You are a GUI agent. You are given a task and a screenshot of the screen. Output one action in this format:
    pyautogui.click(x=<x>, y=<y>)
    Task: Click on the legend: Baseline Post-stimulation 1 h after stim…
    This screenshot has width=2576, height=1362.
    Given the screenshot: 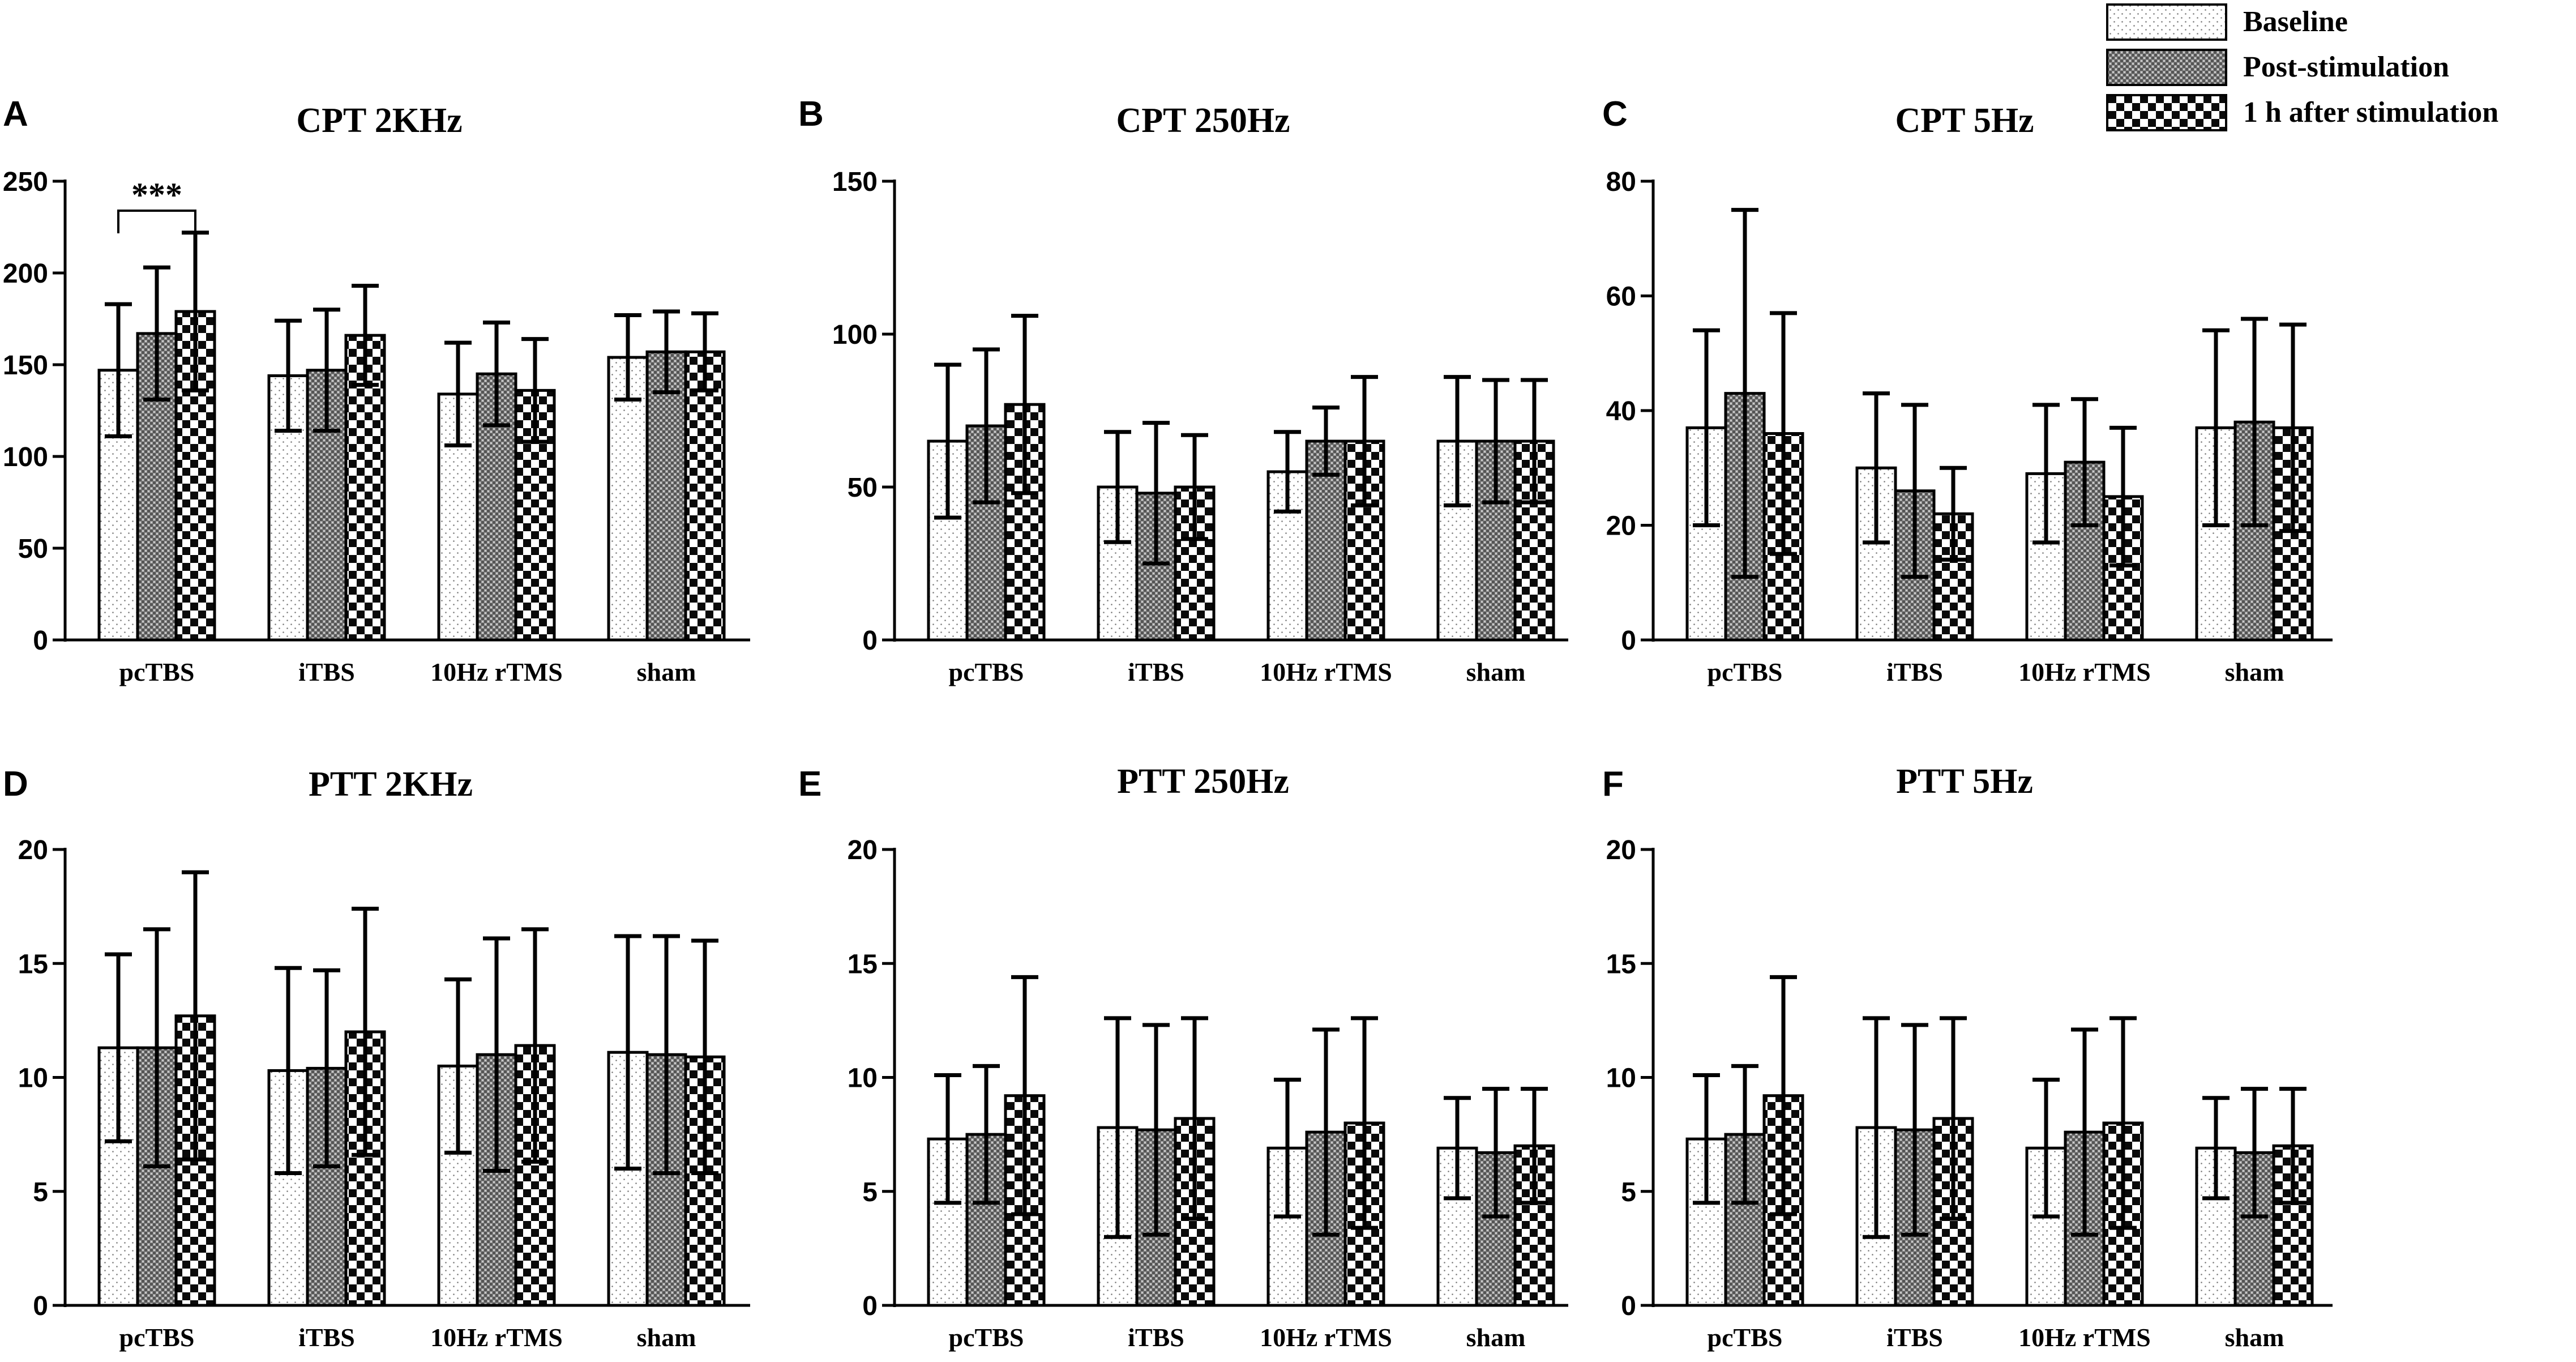 What is the action you would take?
    pyautogui.click(x=2302, y=67)
    